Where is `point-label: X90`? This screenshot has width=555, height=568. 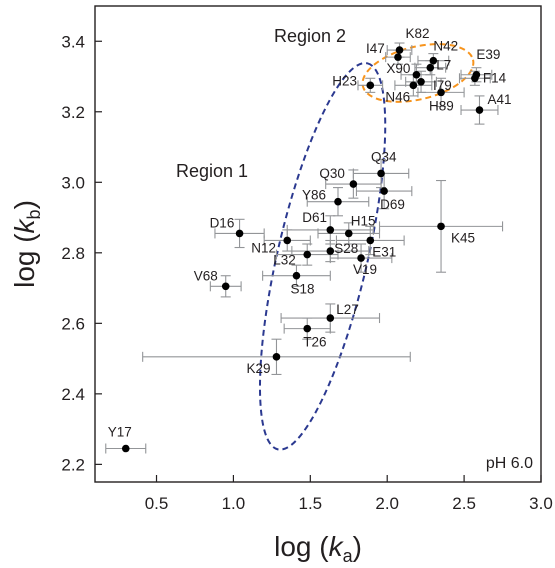
point-label: X90 is located at coordinates (398, 68).